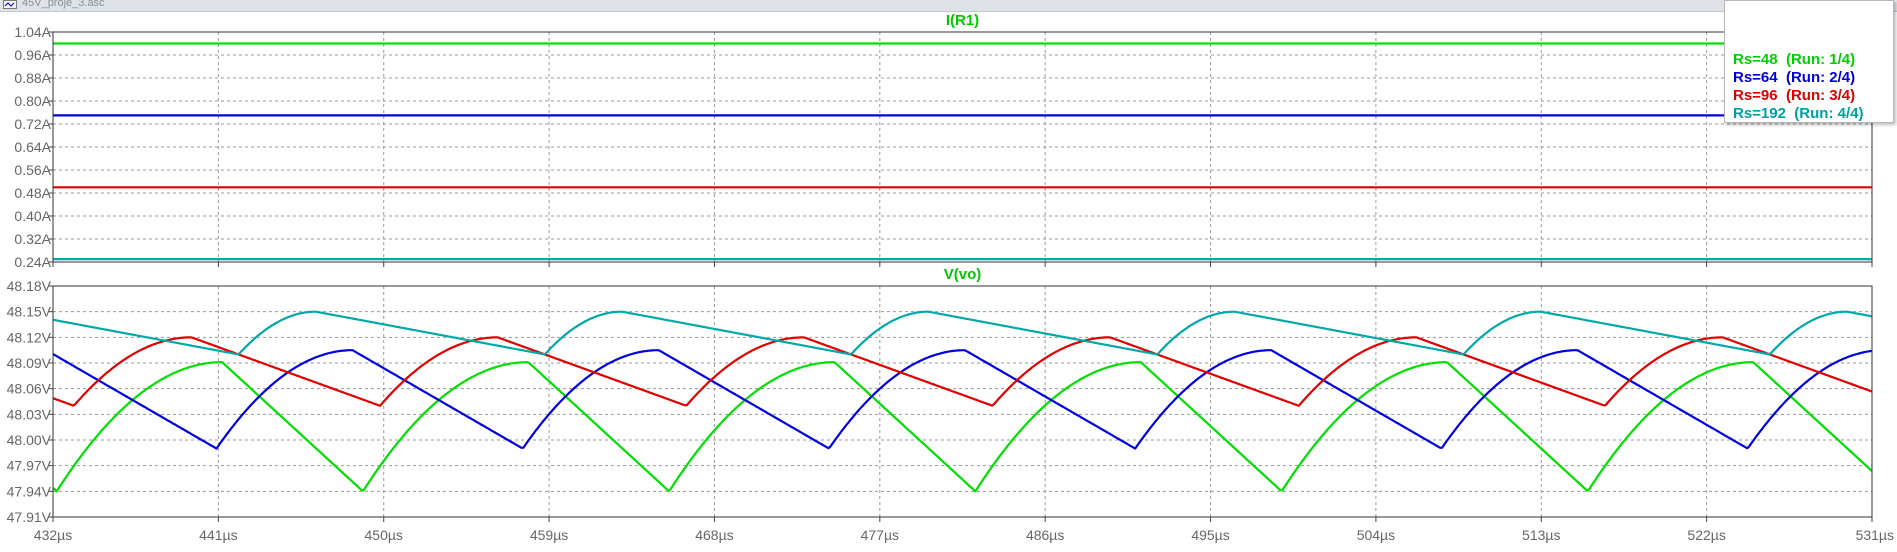 The image size is (1897, 552). What do you see at coordinates (962, 333) in the screenshot?
I see `panel-2-series-rs192` at bounding box center [962, 333].